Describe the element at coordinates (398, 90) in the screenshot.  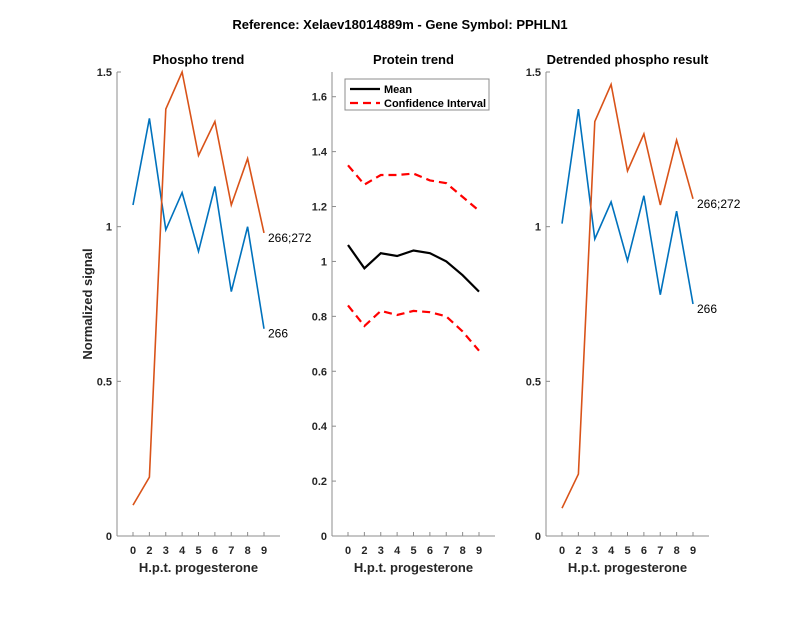
I see `legend-entry: Mean` at that location.